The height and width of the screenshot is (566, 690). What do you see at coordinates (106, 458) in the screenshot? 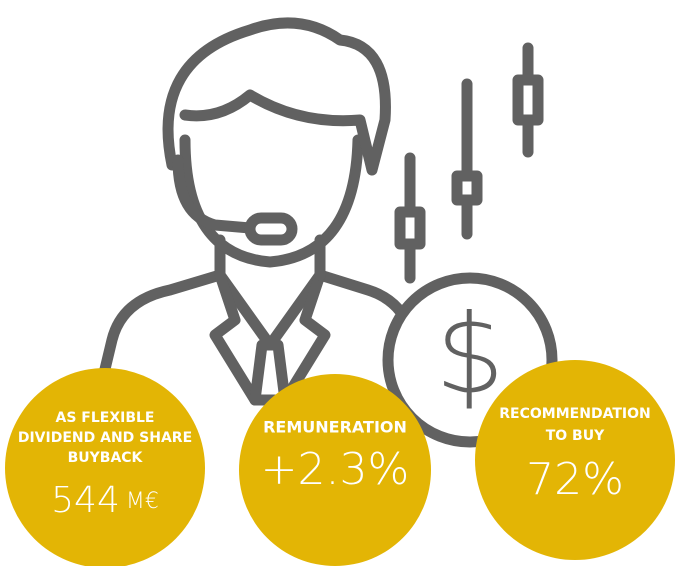
I see `label: BUYBACK` at bounding box center [106, 458].